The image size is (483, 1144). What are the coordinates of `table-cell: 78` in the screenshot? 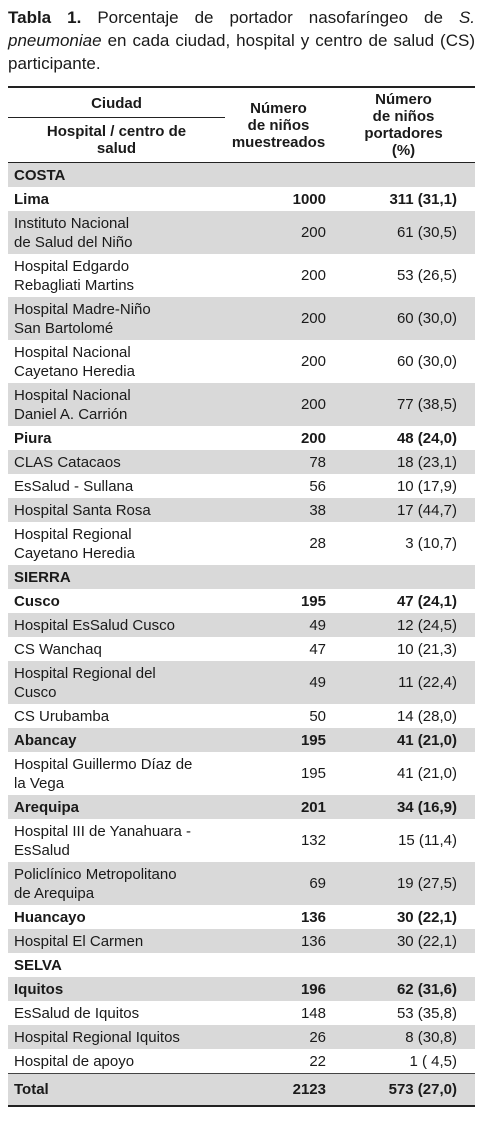 It's located at (317, 462).